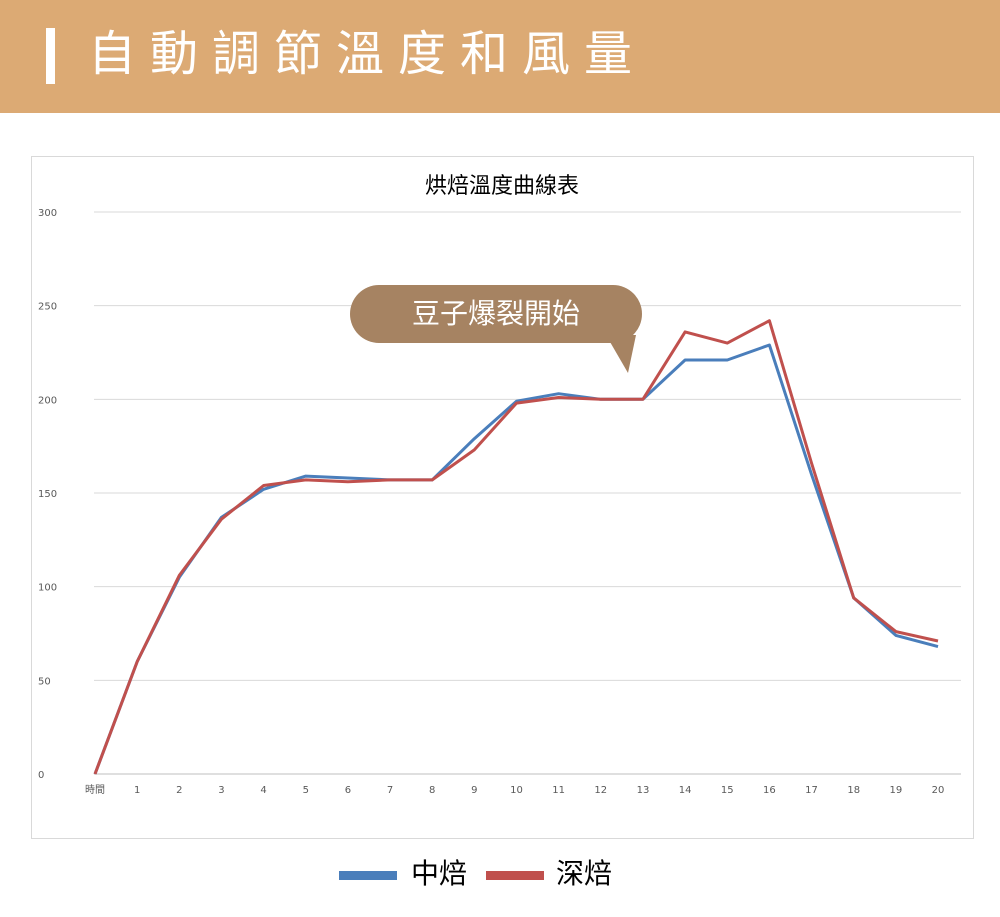 The image size is (1000, 917). I want to click on x-tick-label: 2, so click(179, 790).